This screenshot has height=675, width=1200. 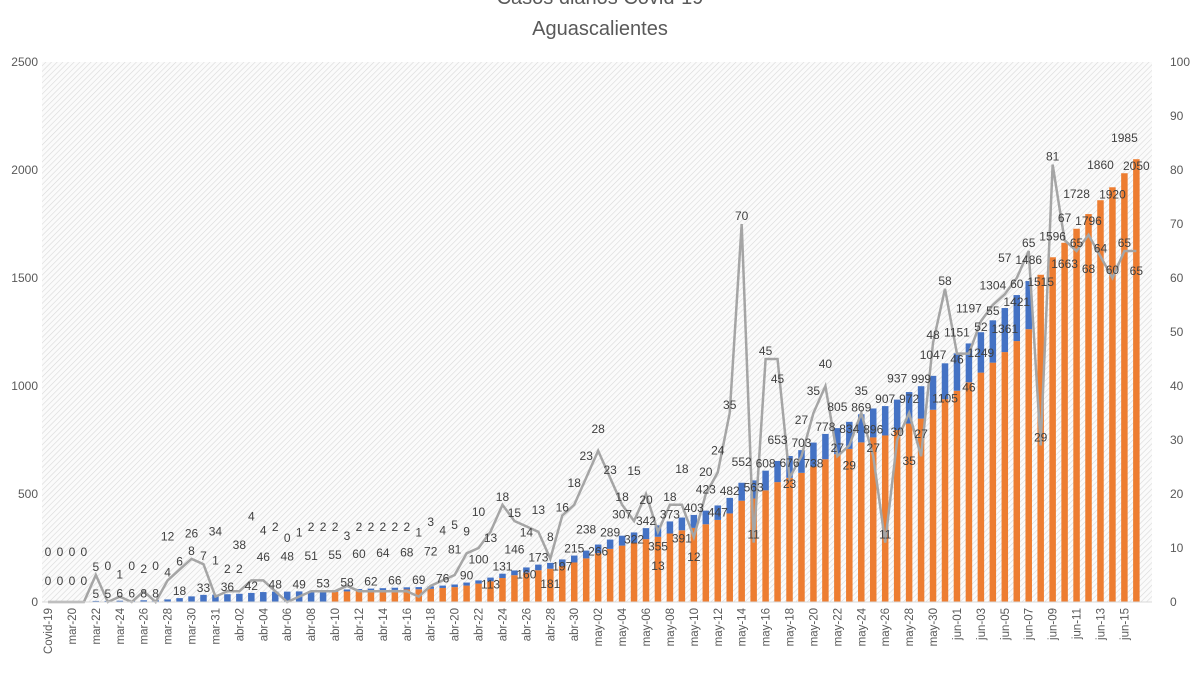 What do you see at coordinates (395, 581) in the screenshot?
I see `bar-total-label: 66` at bounding box center [395, 581].